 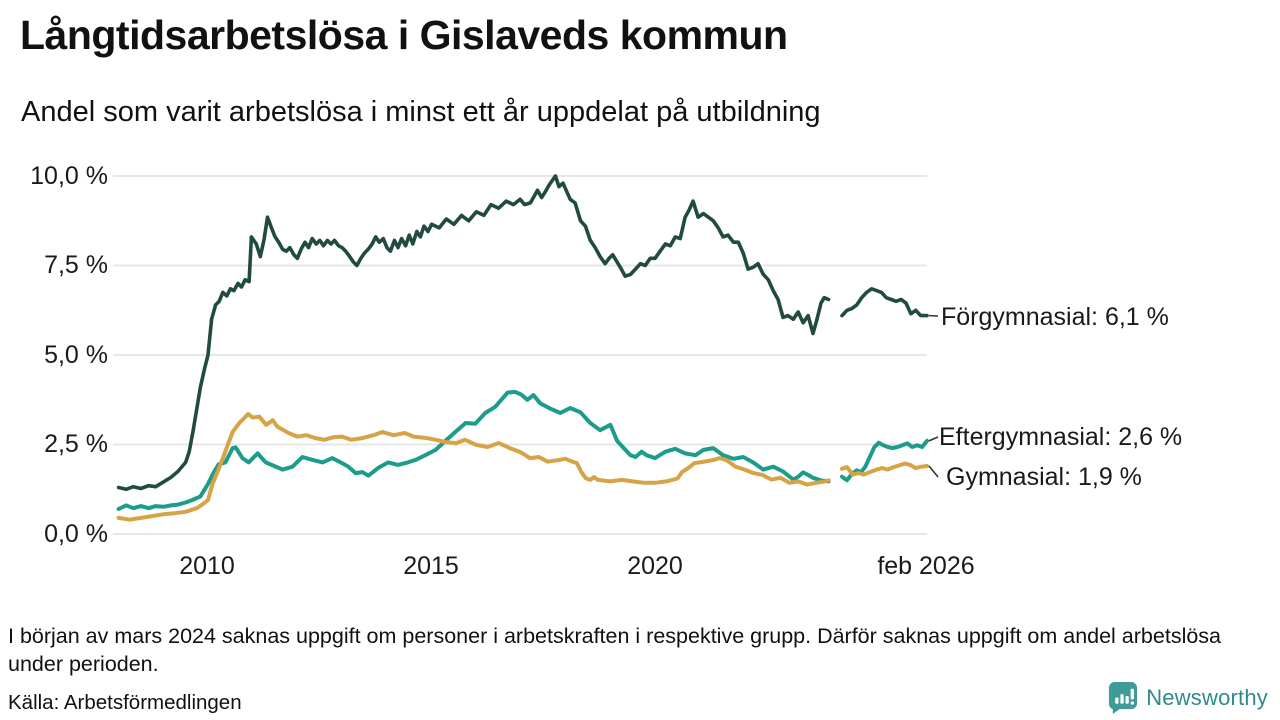 What do you see at coordinates (69, 176) in the screenshot?
I see `y-tick-10: 10,0 %` at bounding box center [69, 176].